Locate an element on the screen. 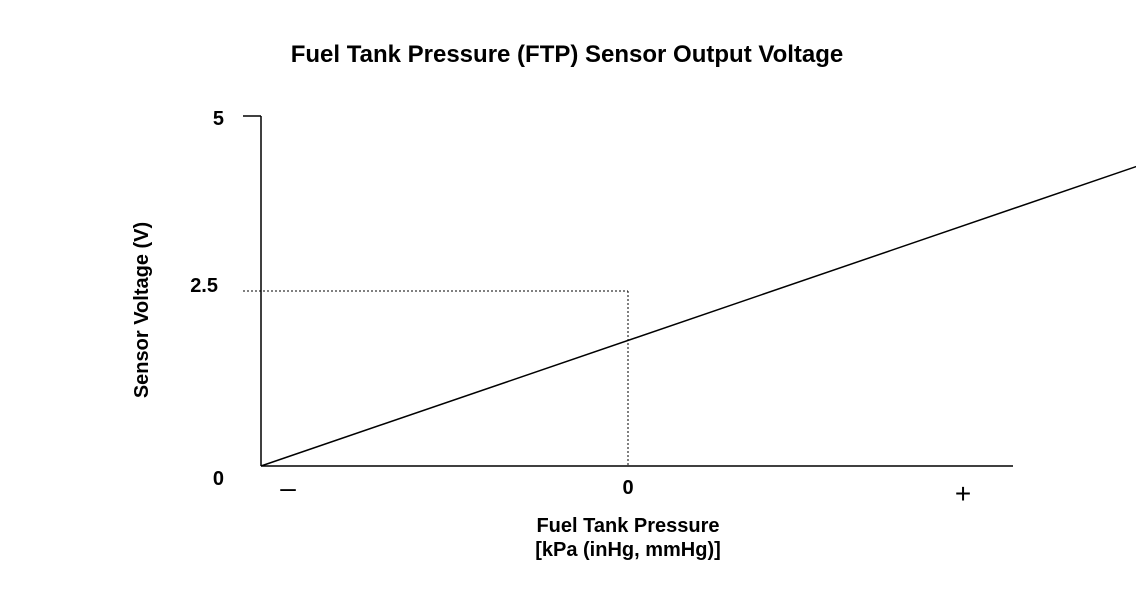  y-tick-label-5: 5 is located at coordinates (218, 119).